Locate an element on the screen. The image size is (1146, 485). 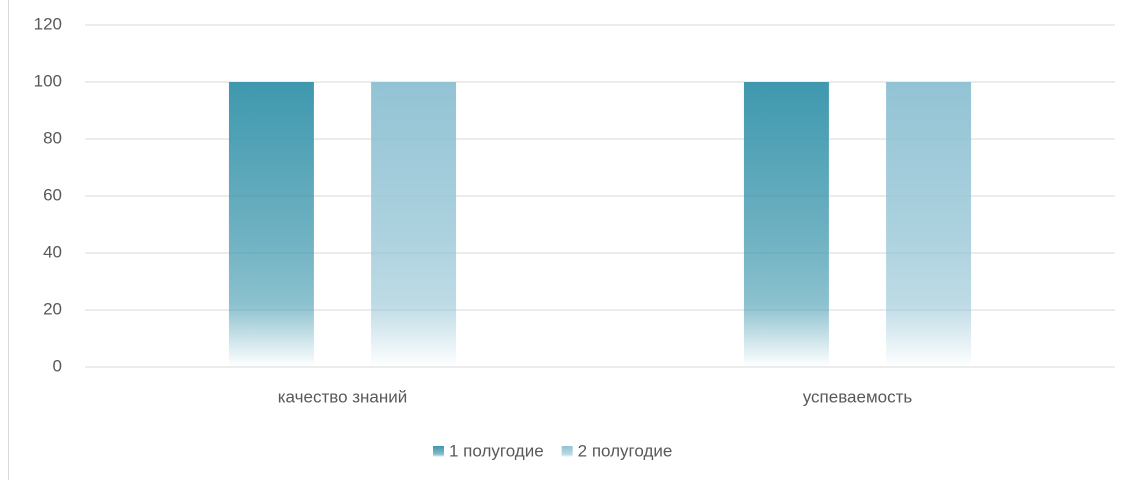
y-tick-label: 40 is located at coordinates (52, 251).